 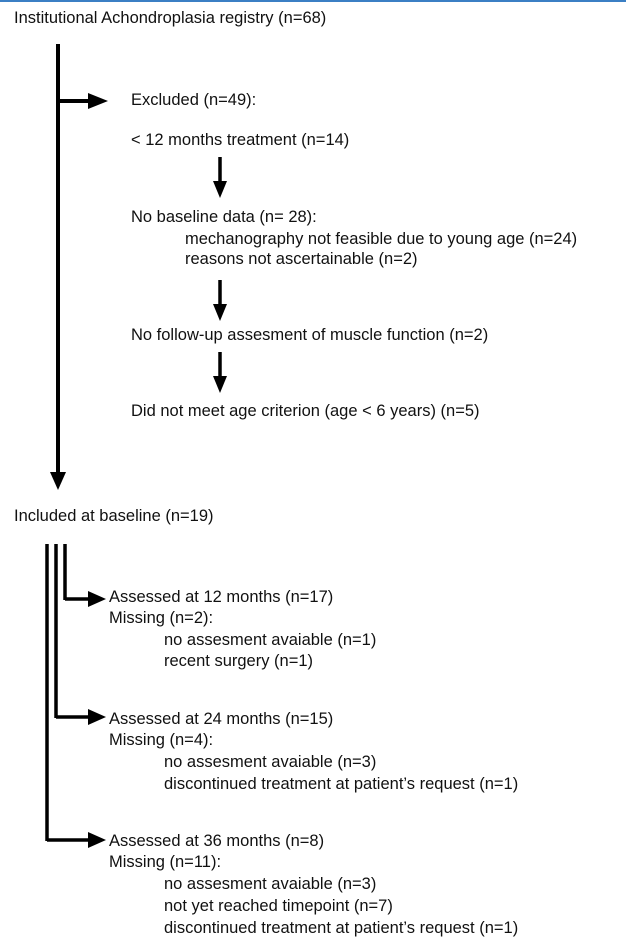 What do you see at coordinates (194, 100) in the screenshot?
I see `excluded-title: Excluded (n=49):` at bounding box center [194, 100].